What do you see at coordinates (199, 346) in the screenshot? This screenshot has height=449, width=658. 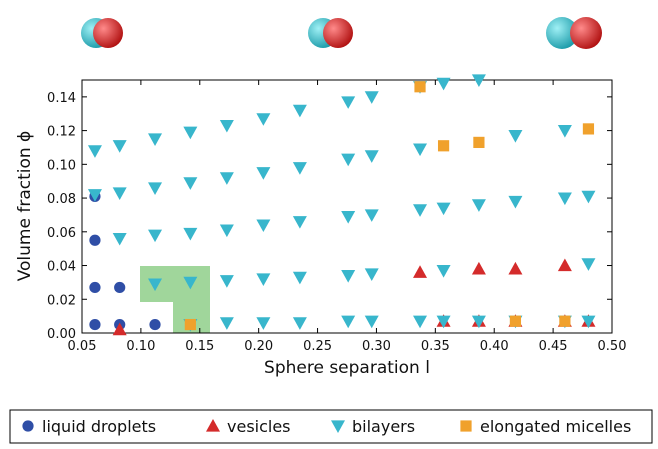 I see `x-tick-label: 0.15` at bounding box center [199, 346].